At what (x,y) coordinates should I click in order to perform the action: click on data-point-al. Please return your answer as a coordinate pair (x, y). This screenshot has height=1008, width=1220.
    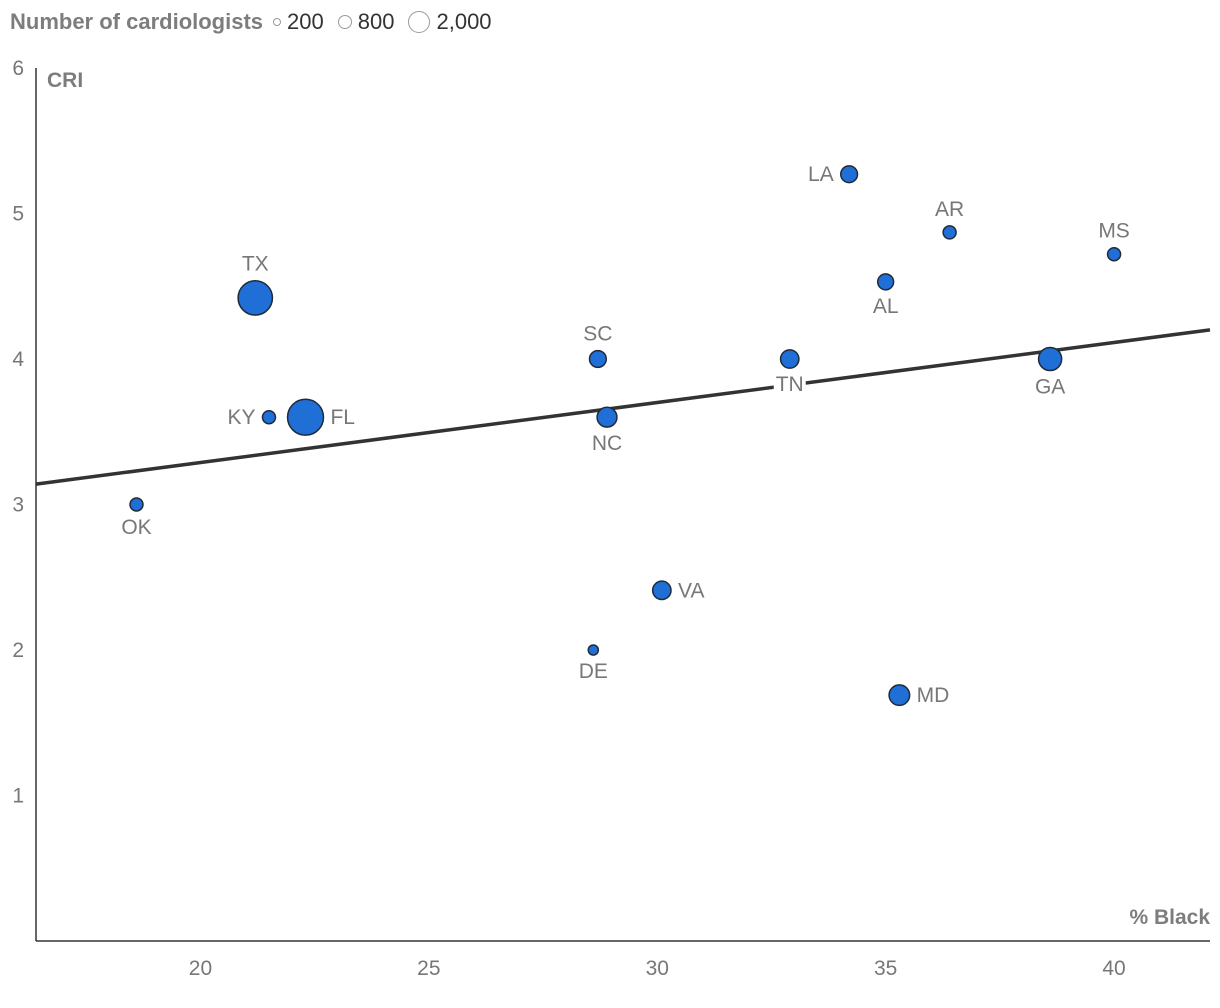
    Looking at the image, I should click on (885, 282).